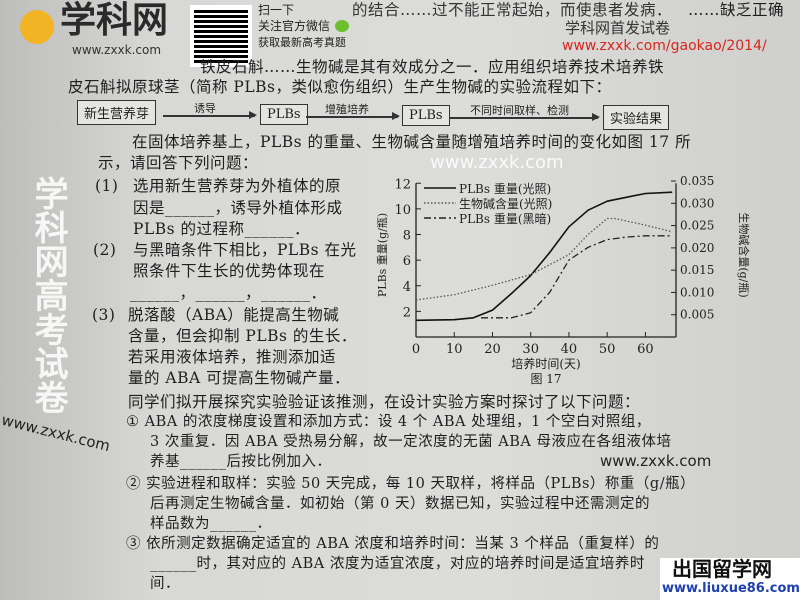 This screenshot has height=600, width=800. I want to click on flow-box: 实验结果, so click(636, 117).